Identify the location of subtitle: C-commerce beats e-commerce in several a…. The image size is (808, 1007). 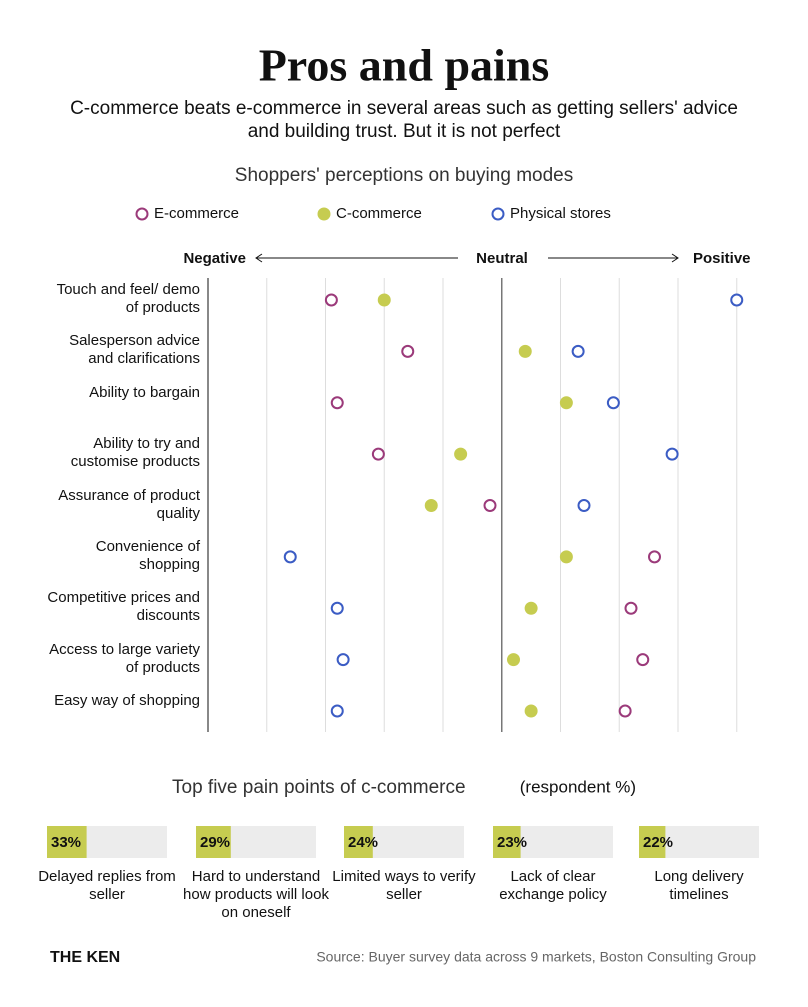
(404, 120).